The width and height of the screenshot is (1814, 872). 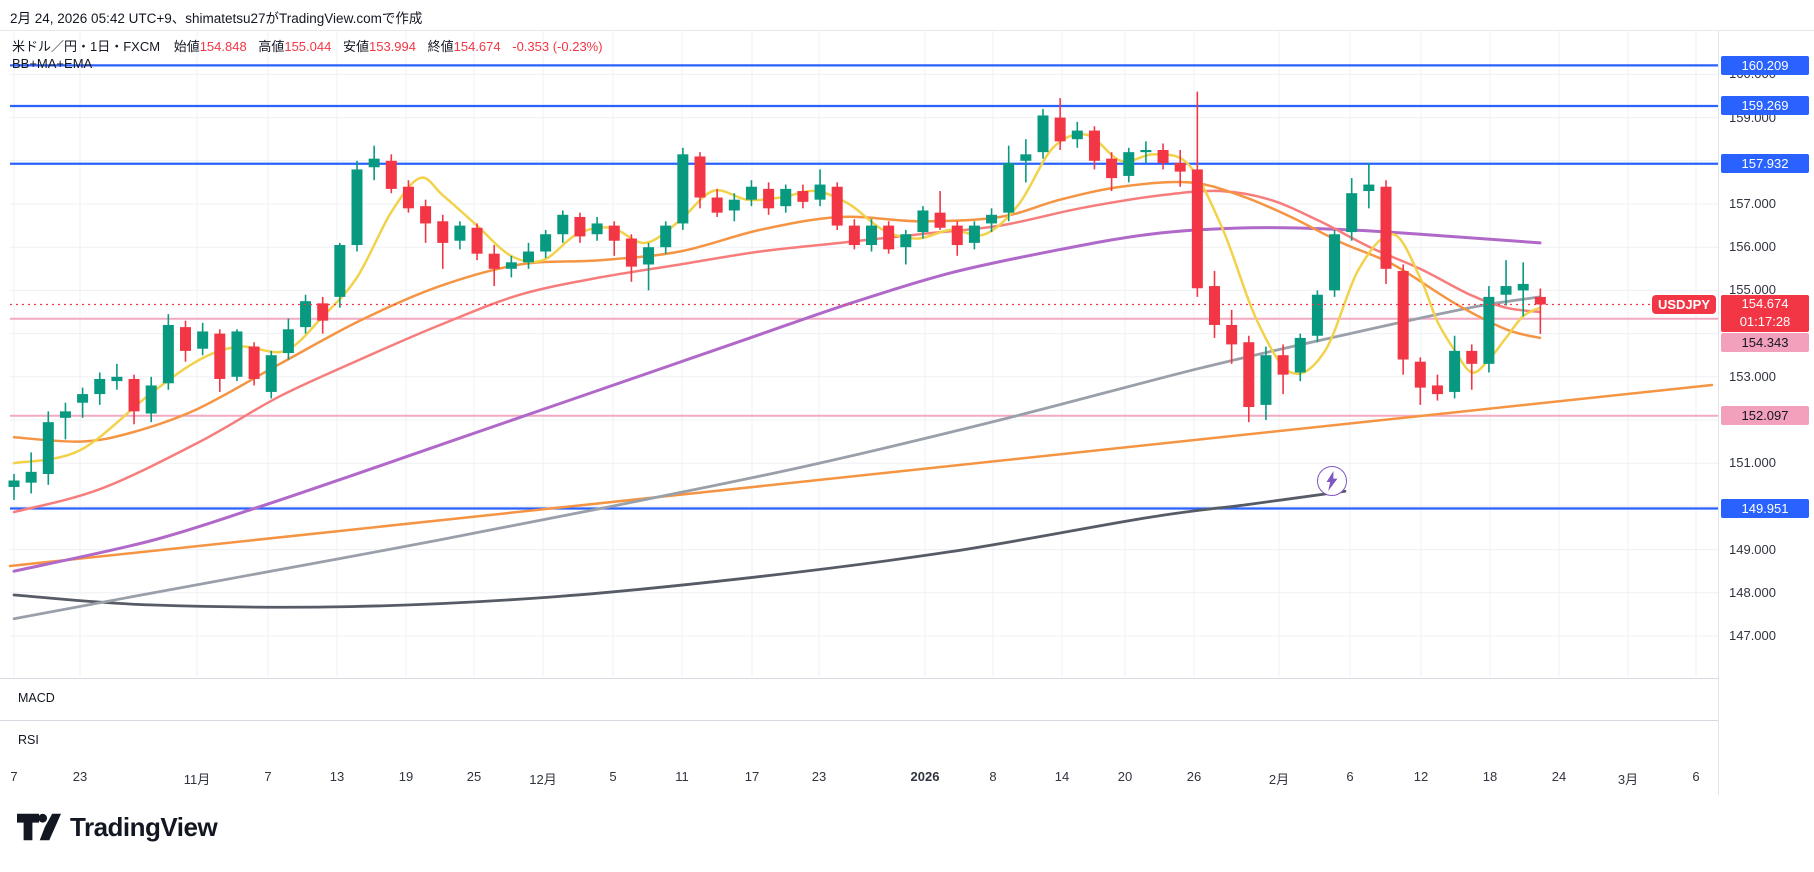 What do you see at coordinates (52, 63) in the screenshot?
I see `indicator-legend: BB+MA+EMA` at bounding box center [52, 63].